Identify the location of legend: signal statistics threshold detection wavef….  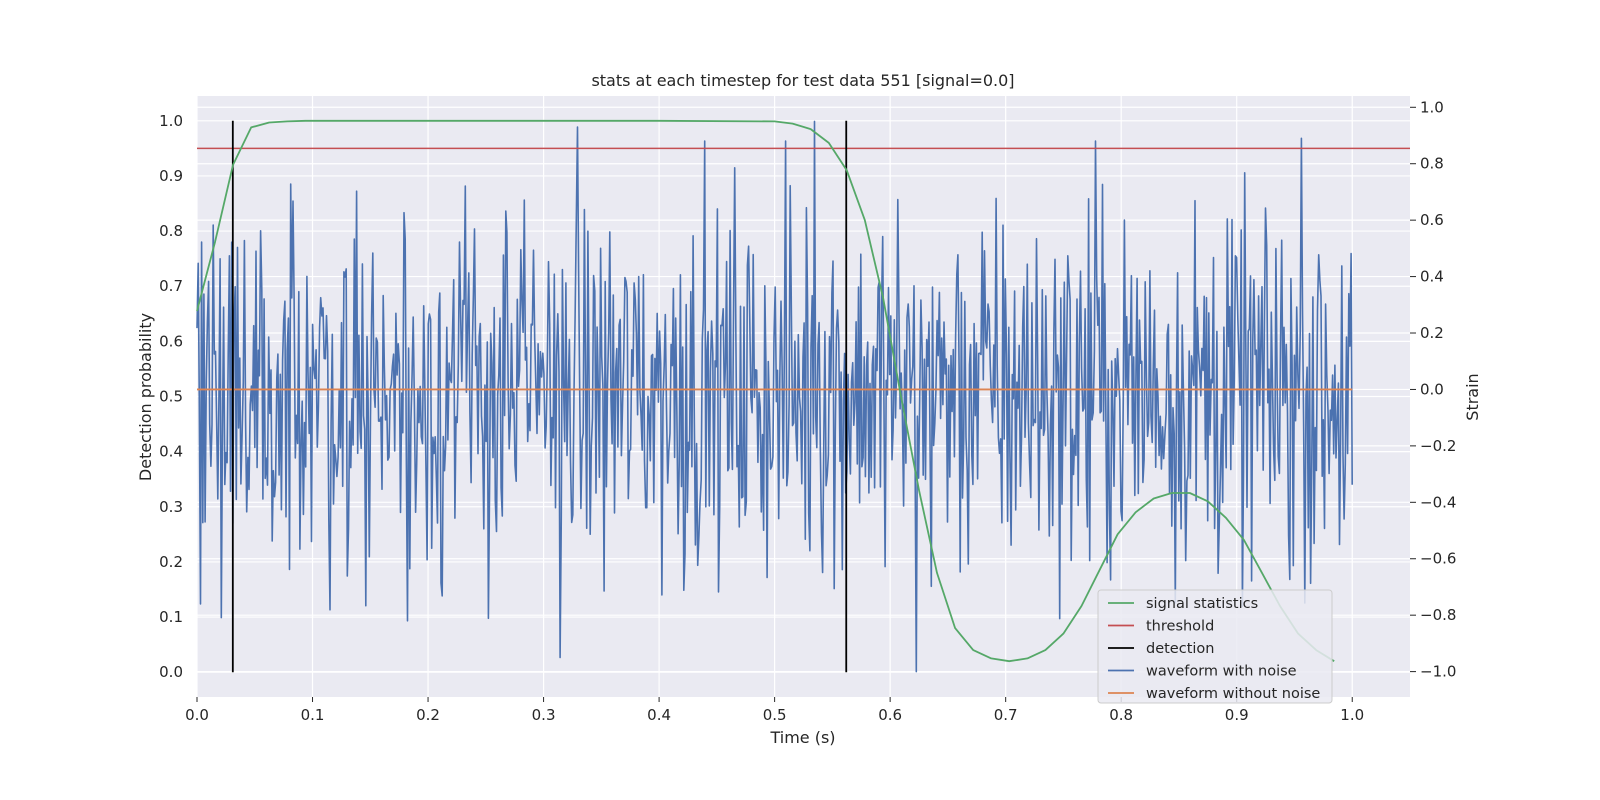
(1215, 646).